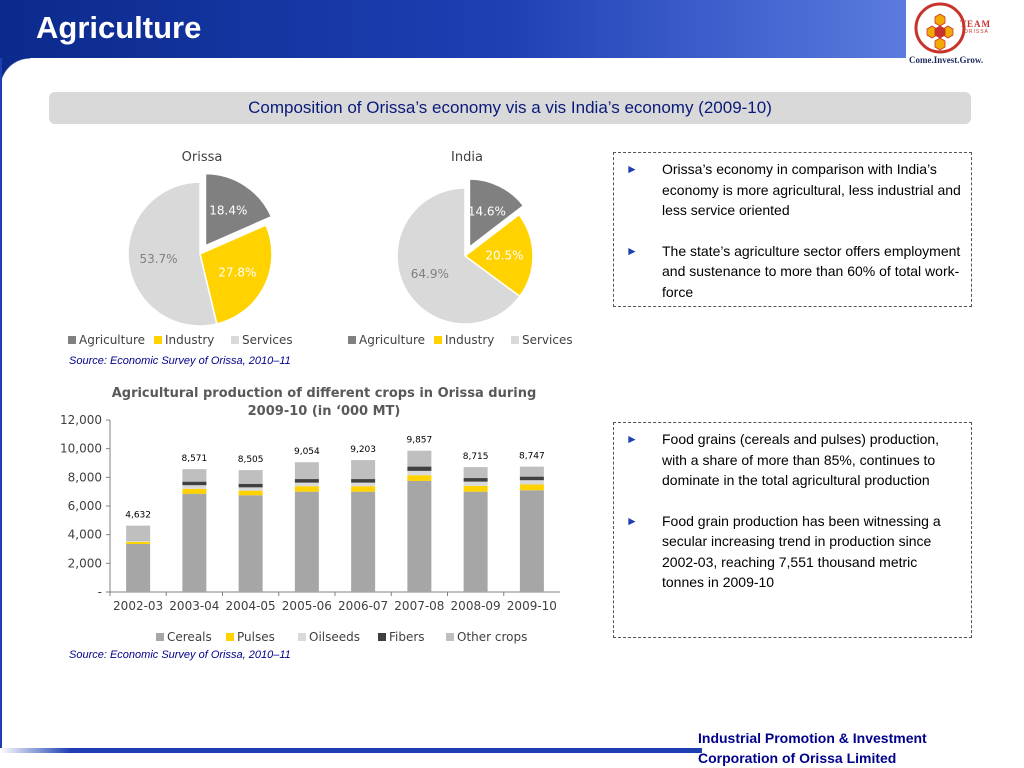 The image size is (1024, 768). What do you see at coordinates (119, 27) in the screenshot?
I see `page-title: Agriculture` at bounding box center [119, 27].